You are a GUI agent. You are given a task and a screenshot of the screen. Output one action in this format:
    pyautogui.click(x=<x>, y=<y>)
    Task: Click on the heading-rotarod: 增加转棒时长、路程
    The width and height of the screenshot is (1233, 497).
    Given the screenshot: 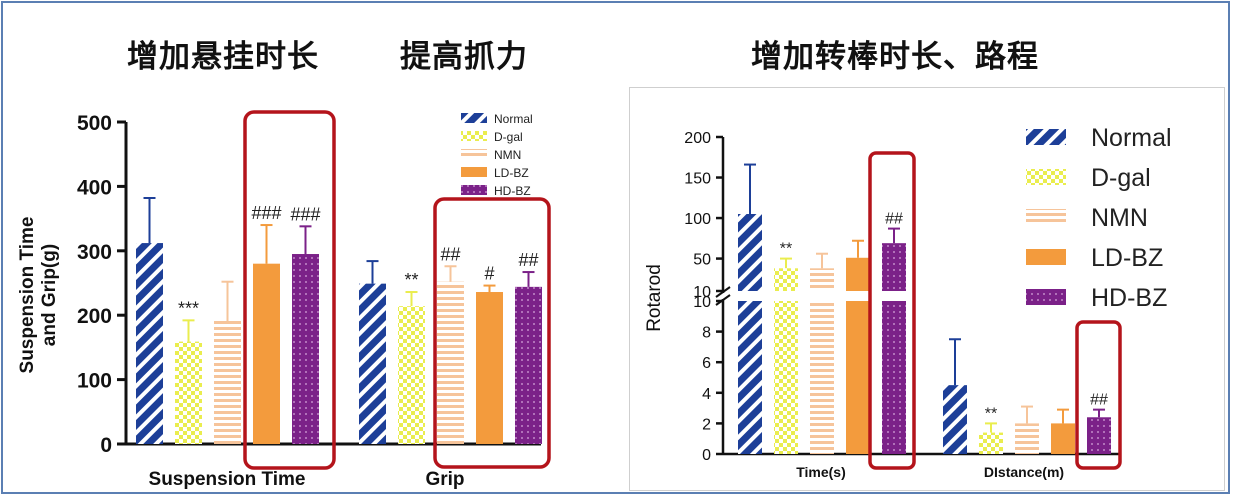 What is the action you would take?
    pyautogui.click(x=895, y=57)
    